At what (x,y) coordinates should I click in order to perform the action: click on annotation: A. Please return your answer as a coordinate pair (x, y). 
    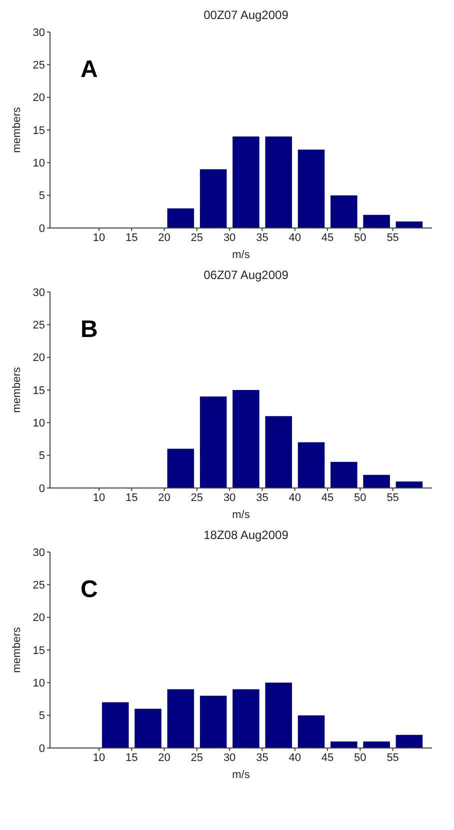
    Looking at the image, I should click on (89, 70).